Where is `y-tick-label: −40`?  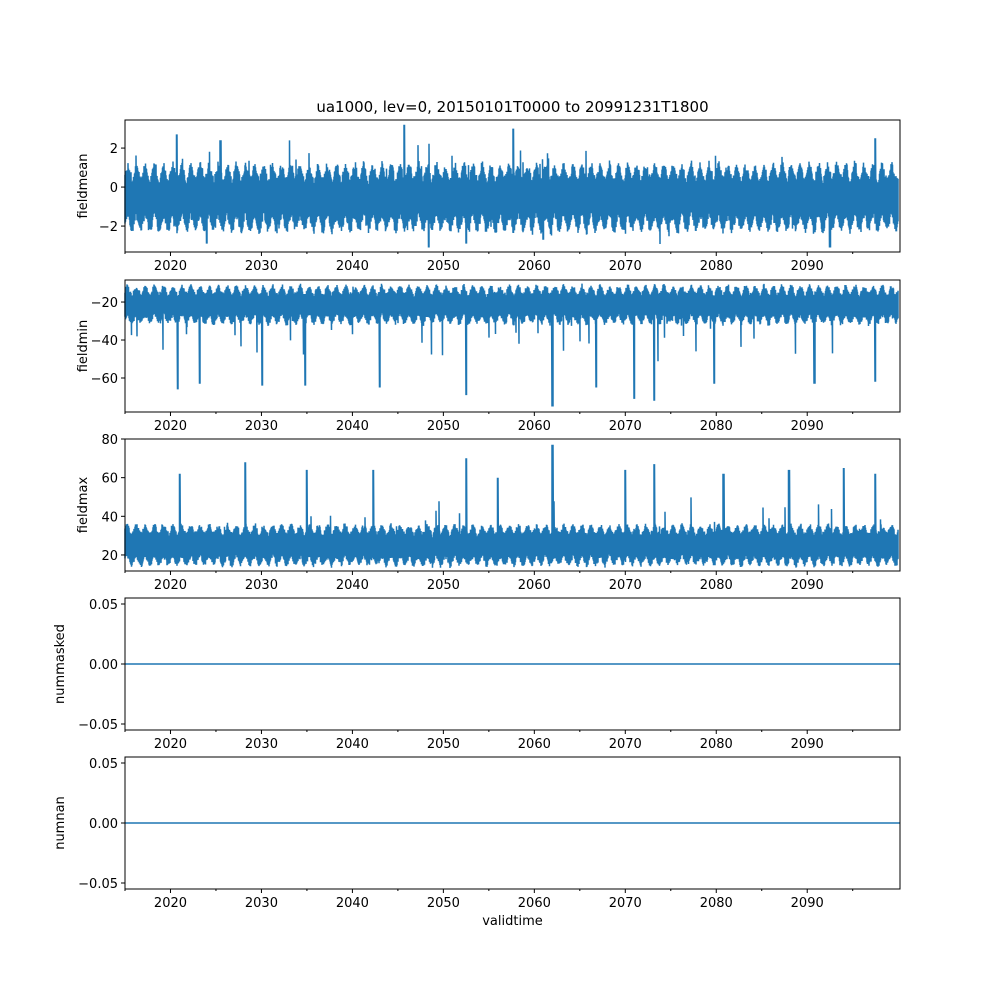 y-tick-label: −40 is located at coordinates (104, 341).